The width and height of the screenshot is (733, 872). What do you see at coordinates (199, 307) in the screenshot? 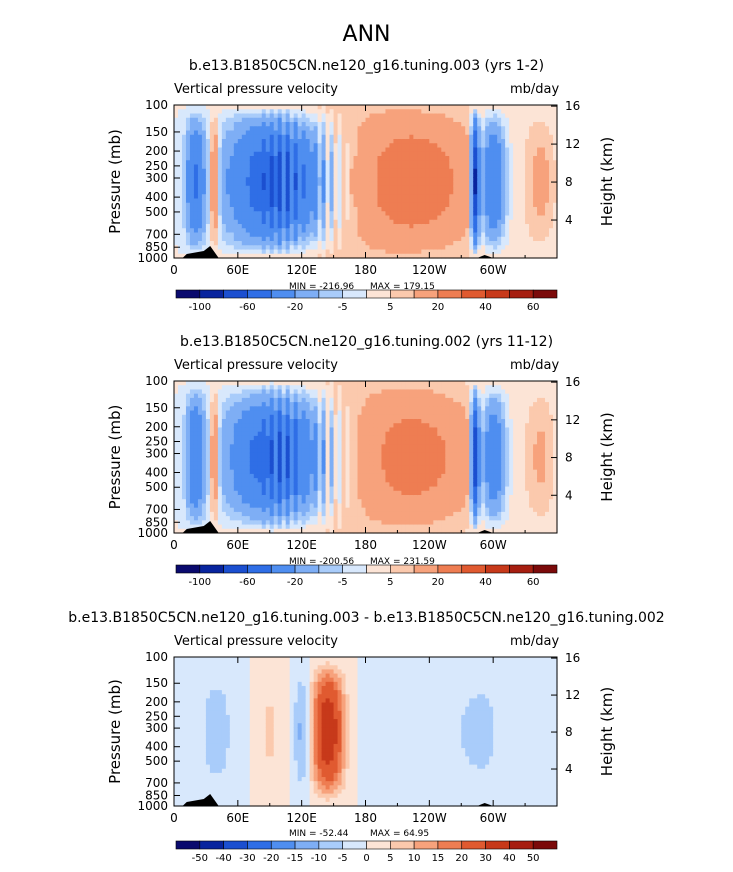
I see `colorbar-label: -100` at bounding box center [199, 307].